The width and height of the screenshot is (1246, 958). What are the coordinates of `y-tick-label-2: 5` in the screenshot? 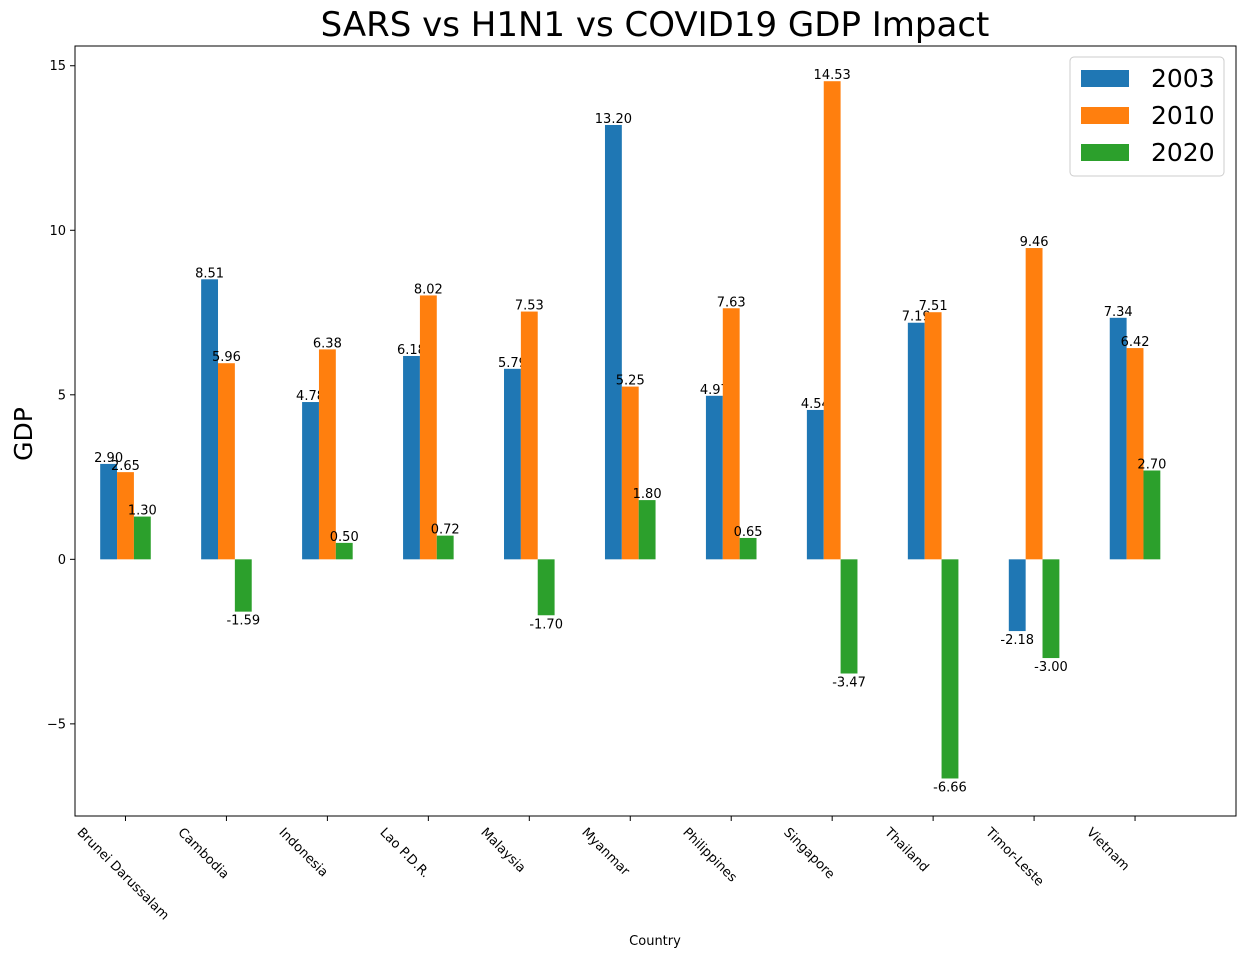 It's located at (62, 395).